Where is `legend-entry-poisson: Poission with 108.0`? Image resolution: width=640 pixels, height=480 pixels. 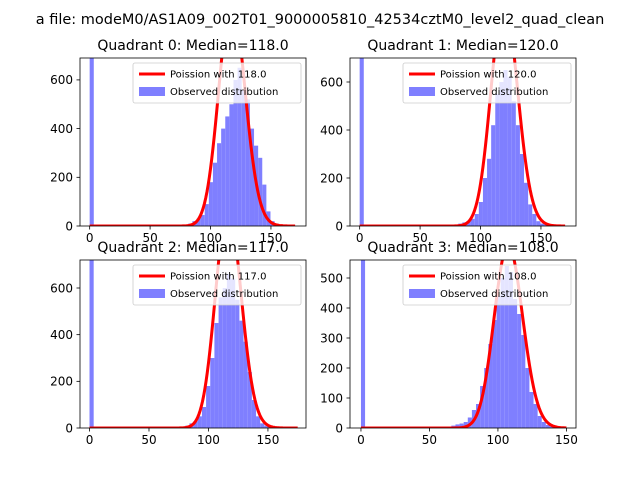 legend-entry-poisson: Poission with 108.0 is located at coordinates (488, 277).